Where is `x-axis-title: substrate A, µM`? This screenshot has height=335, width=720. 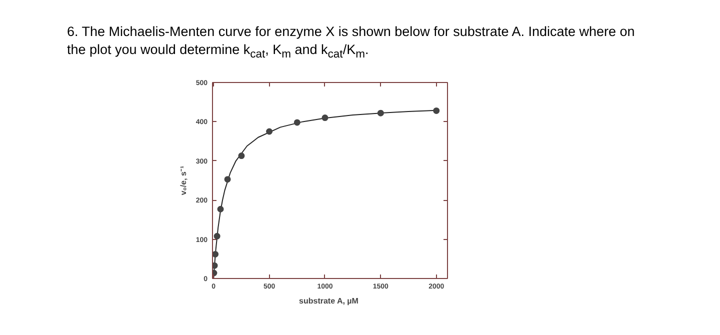 x-axis-title: substrate A, µM is located at coordinates (329, 301).